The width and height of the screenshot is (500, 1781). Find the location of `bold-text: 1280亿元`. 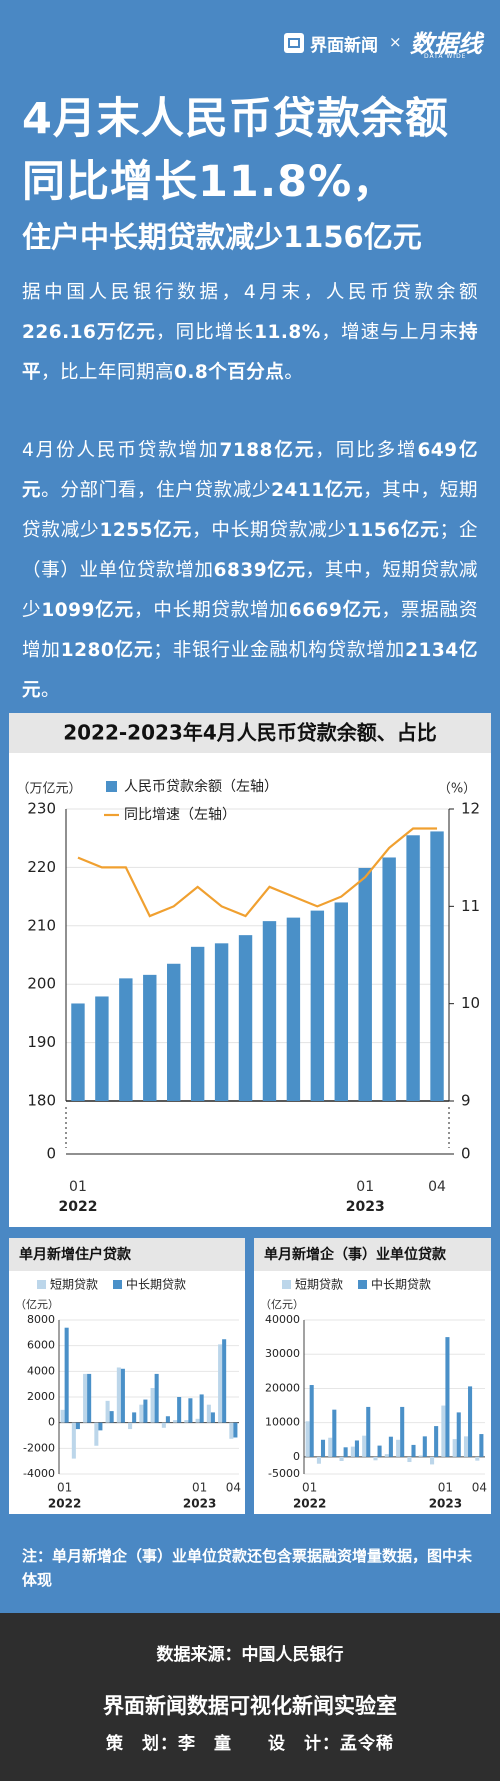

bold-text: 1280亿元 is located at coordinates (107, 650).